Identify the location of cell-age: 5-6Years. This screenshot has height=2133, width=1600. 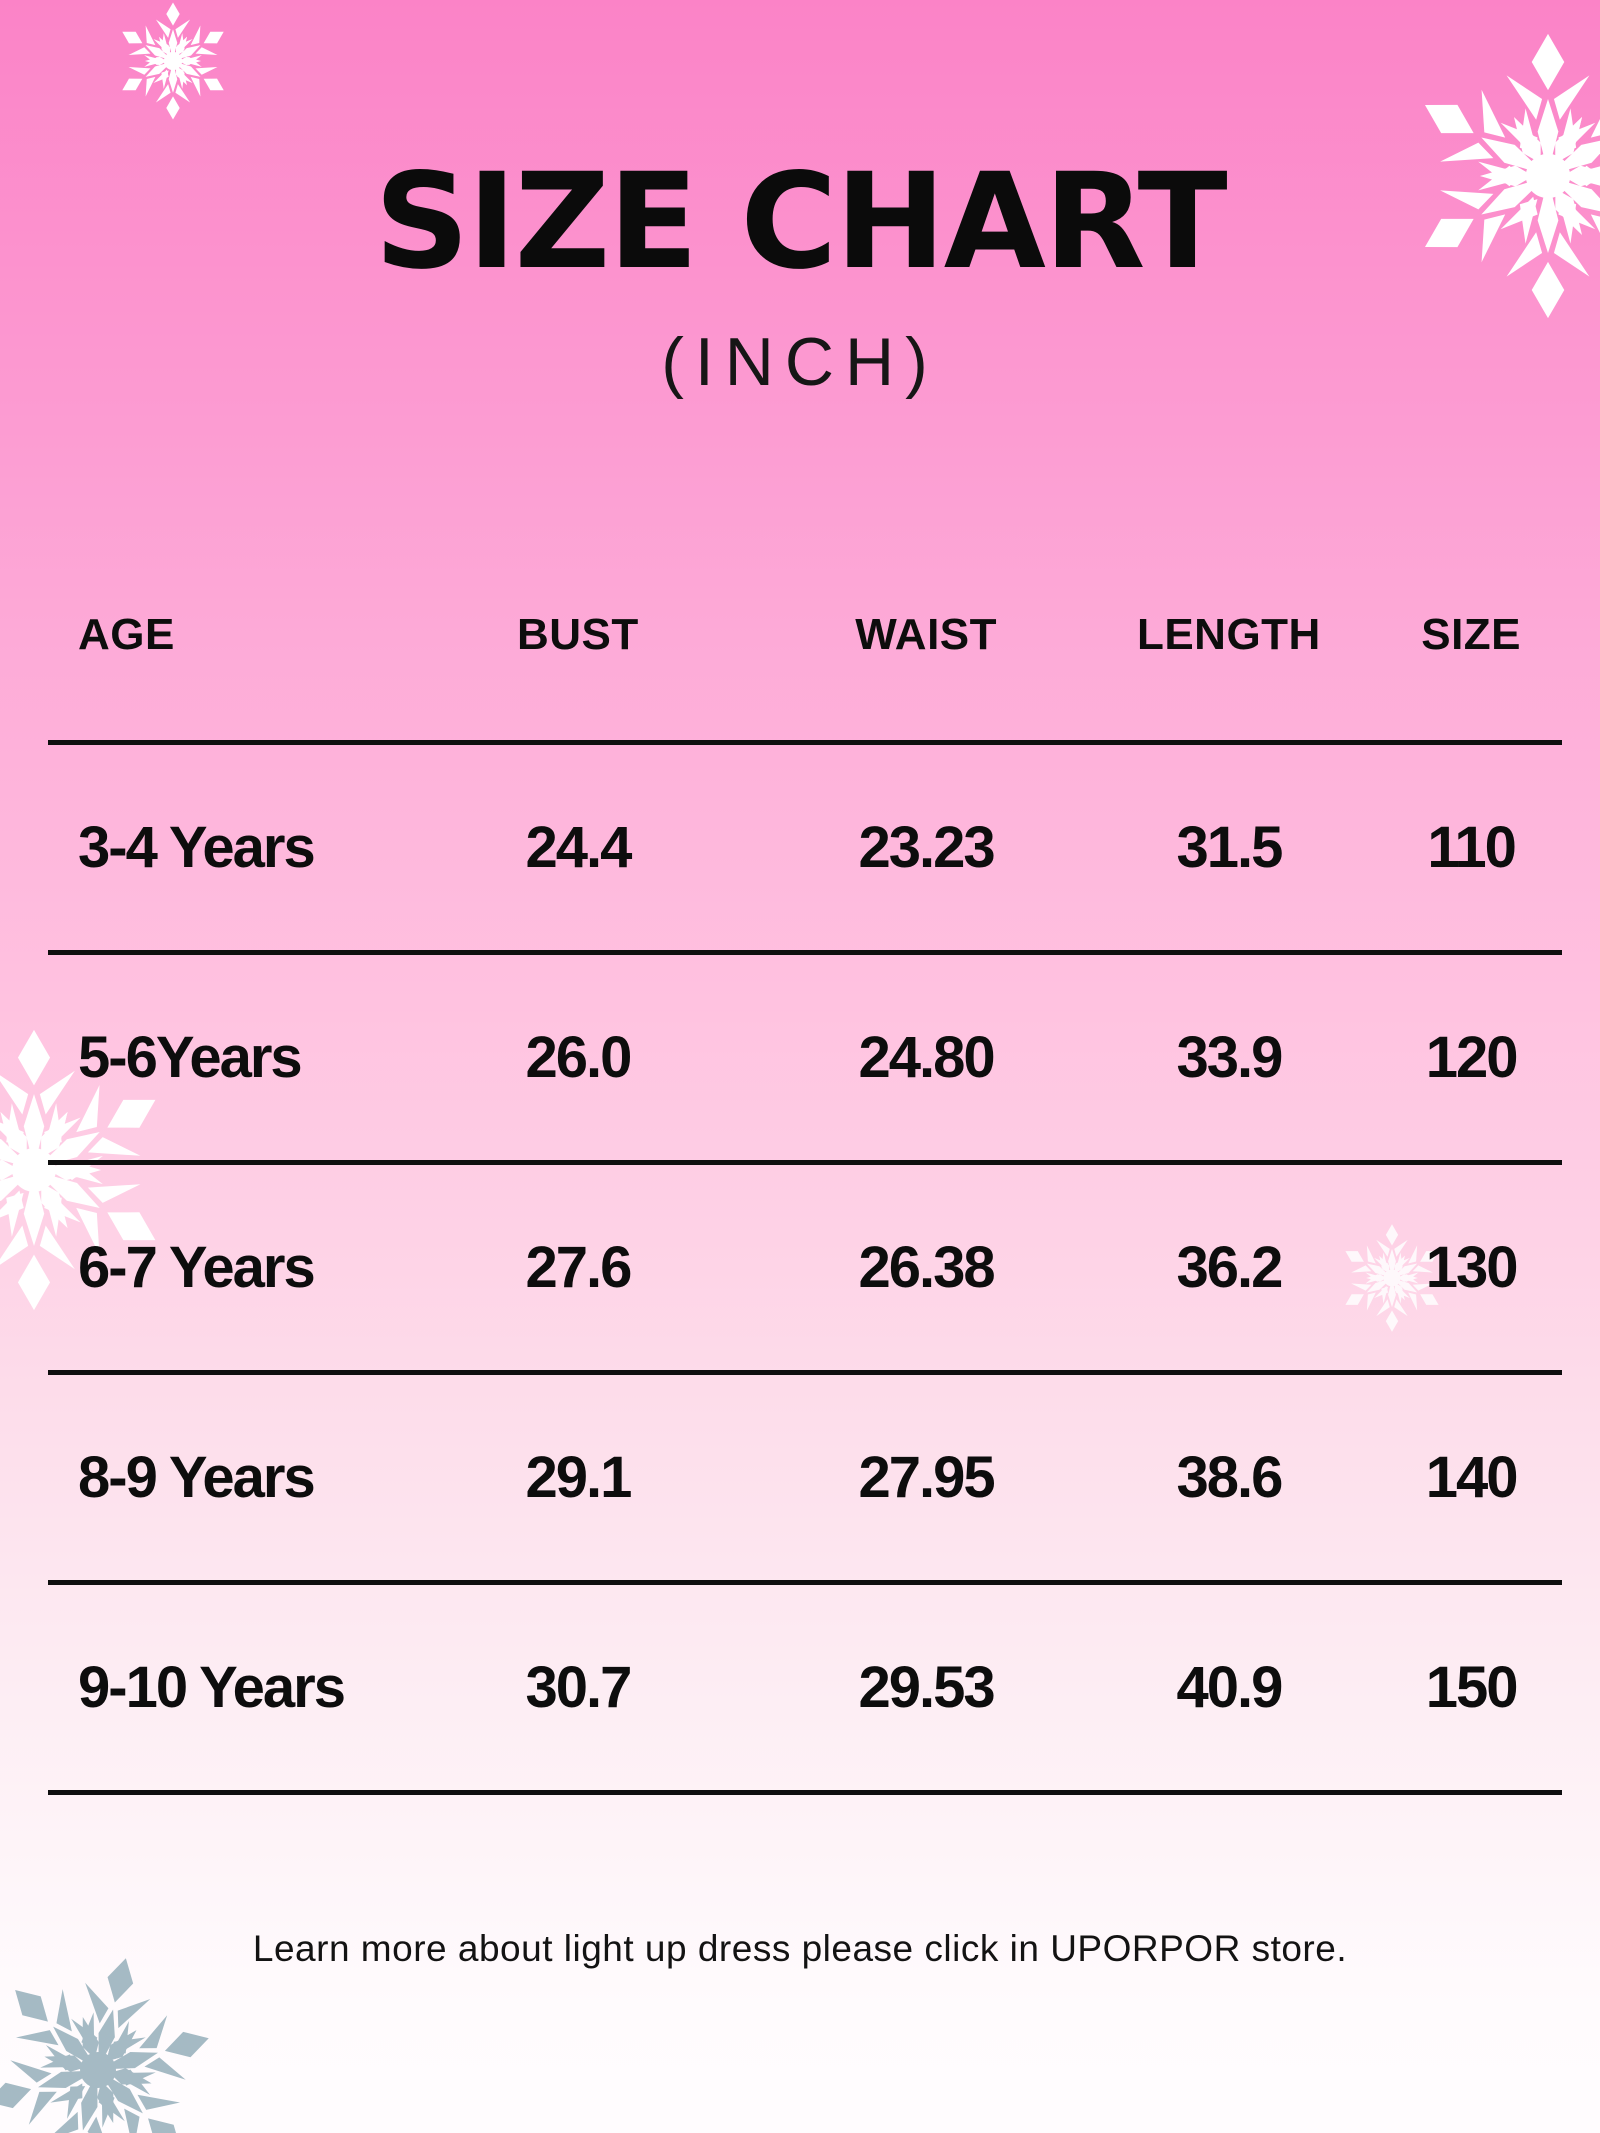
(190, 1057).